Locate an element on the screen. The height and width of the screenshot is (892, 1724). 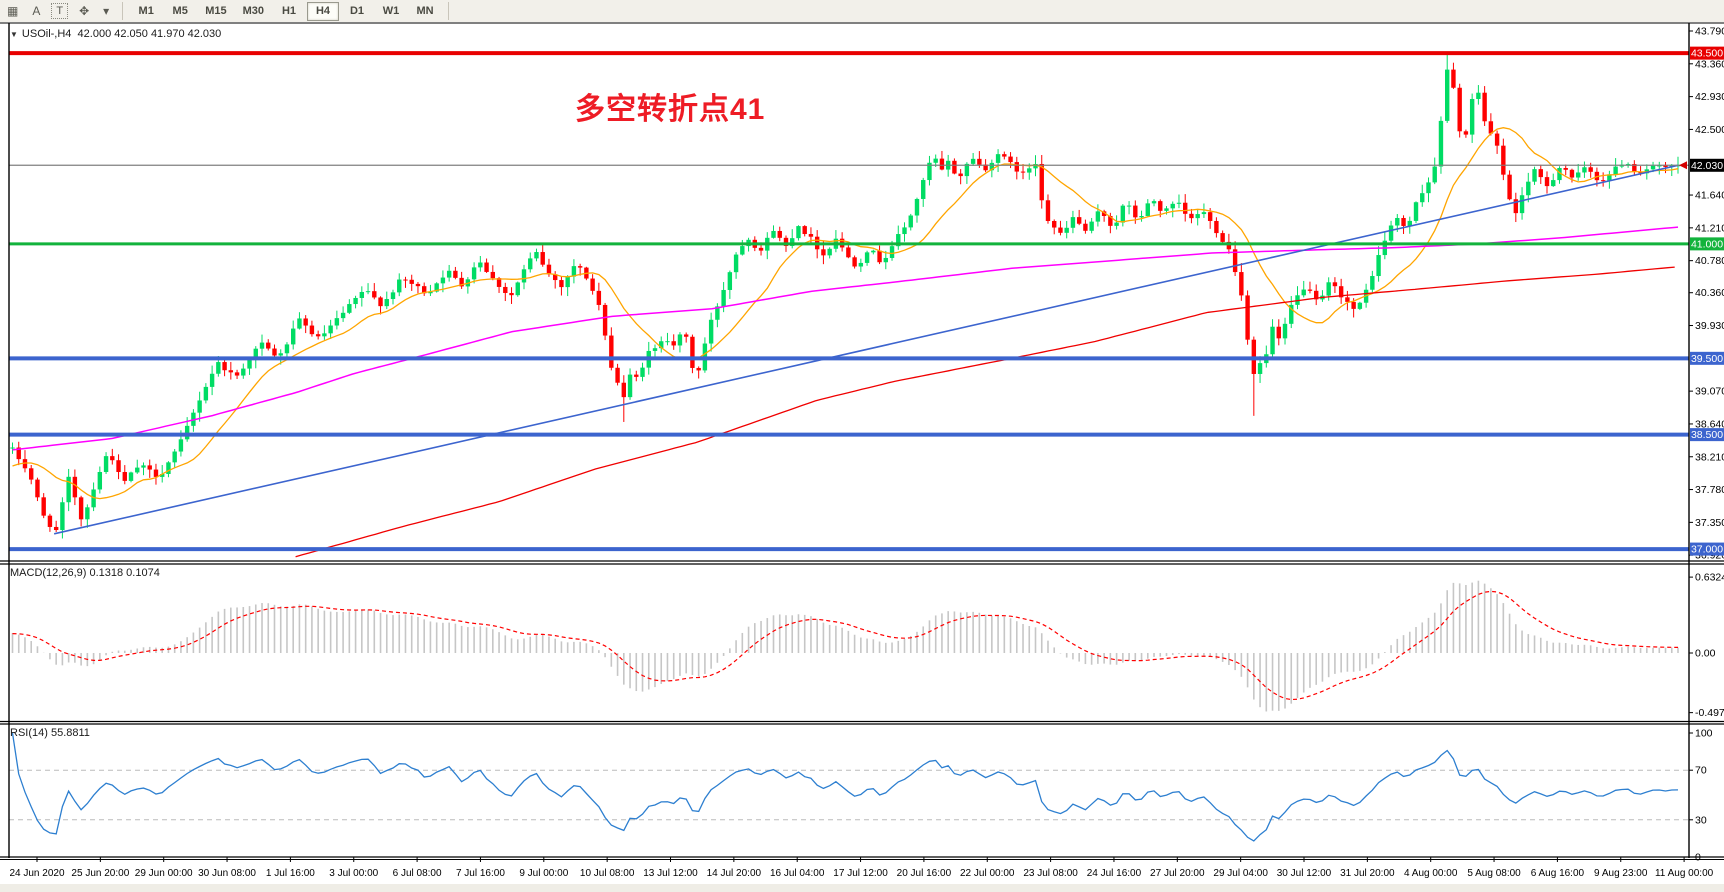
price-badge-label: 37.000 is located at coordinates (1707, 550).